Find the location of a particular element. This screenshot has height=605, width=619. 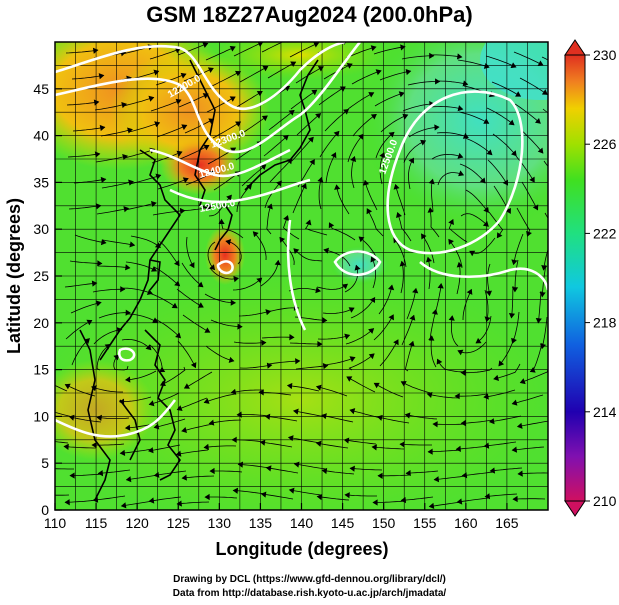

x-tick-label: 130 is located at coordinates (220, 523).